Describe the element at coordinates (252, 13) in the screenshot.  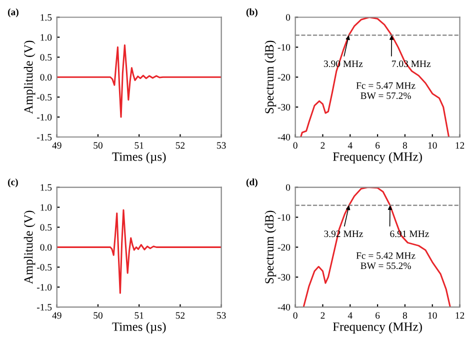
I see `chart-title: (b)` at that location.